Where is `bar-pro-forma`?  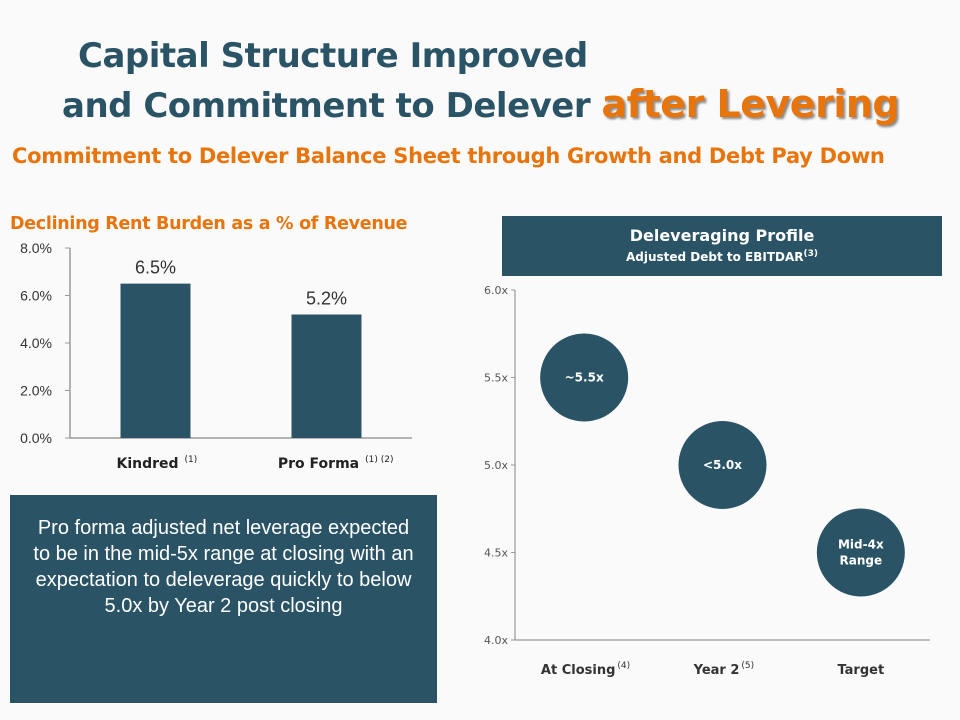 bar-pro-forma is located at coordinates (326, 376).